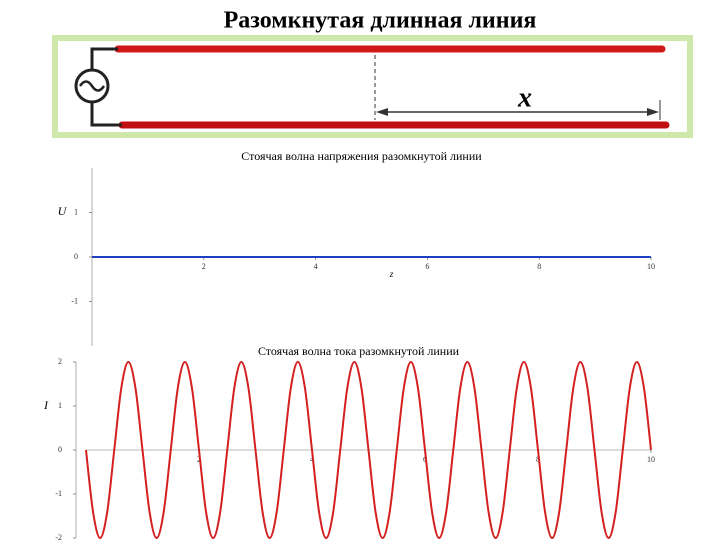 The image size is (720, 540). Describe the element at coordinates (391, 274) in the screenshot. I see `x-axis-label: z` at that location.